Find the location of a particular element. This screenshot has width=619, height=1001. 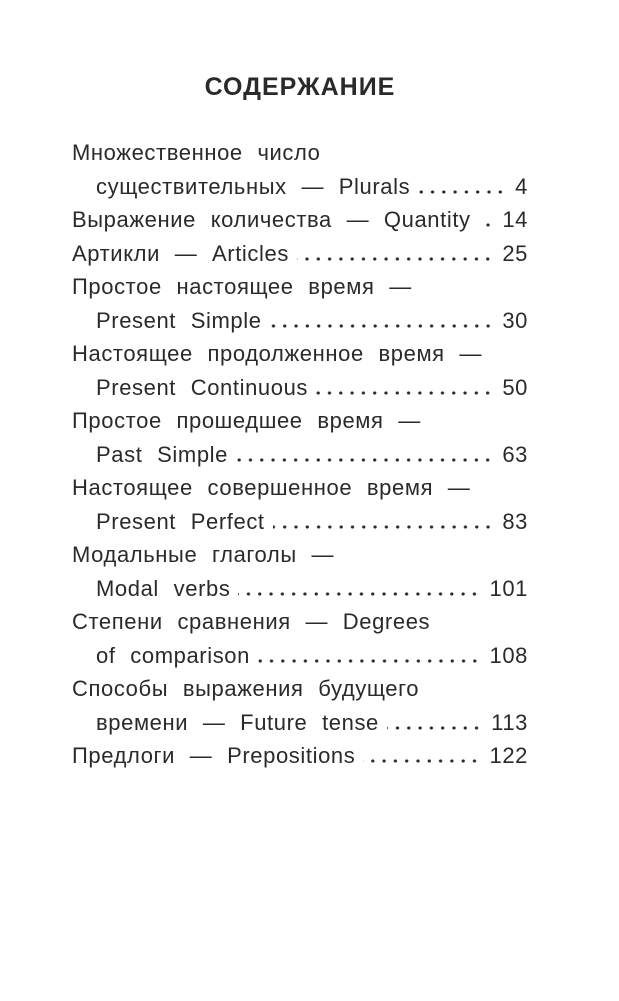

toc-page-number: 50 is located at coordinates (515, 387).